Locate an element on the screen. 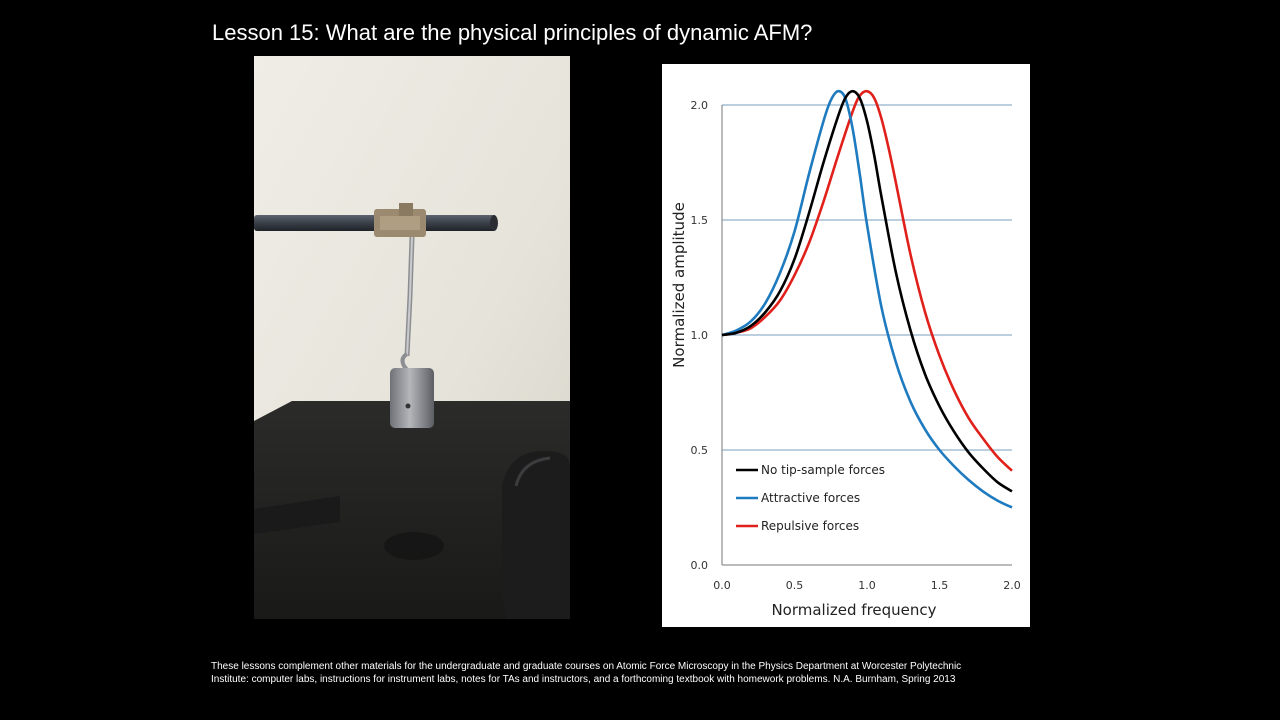  legend-label: No tip-sample forces is located at coordinates (823, 470).